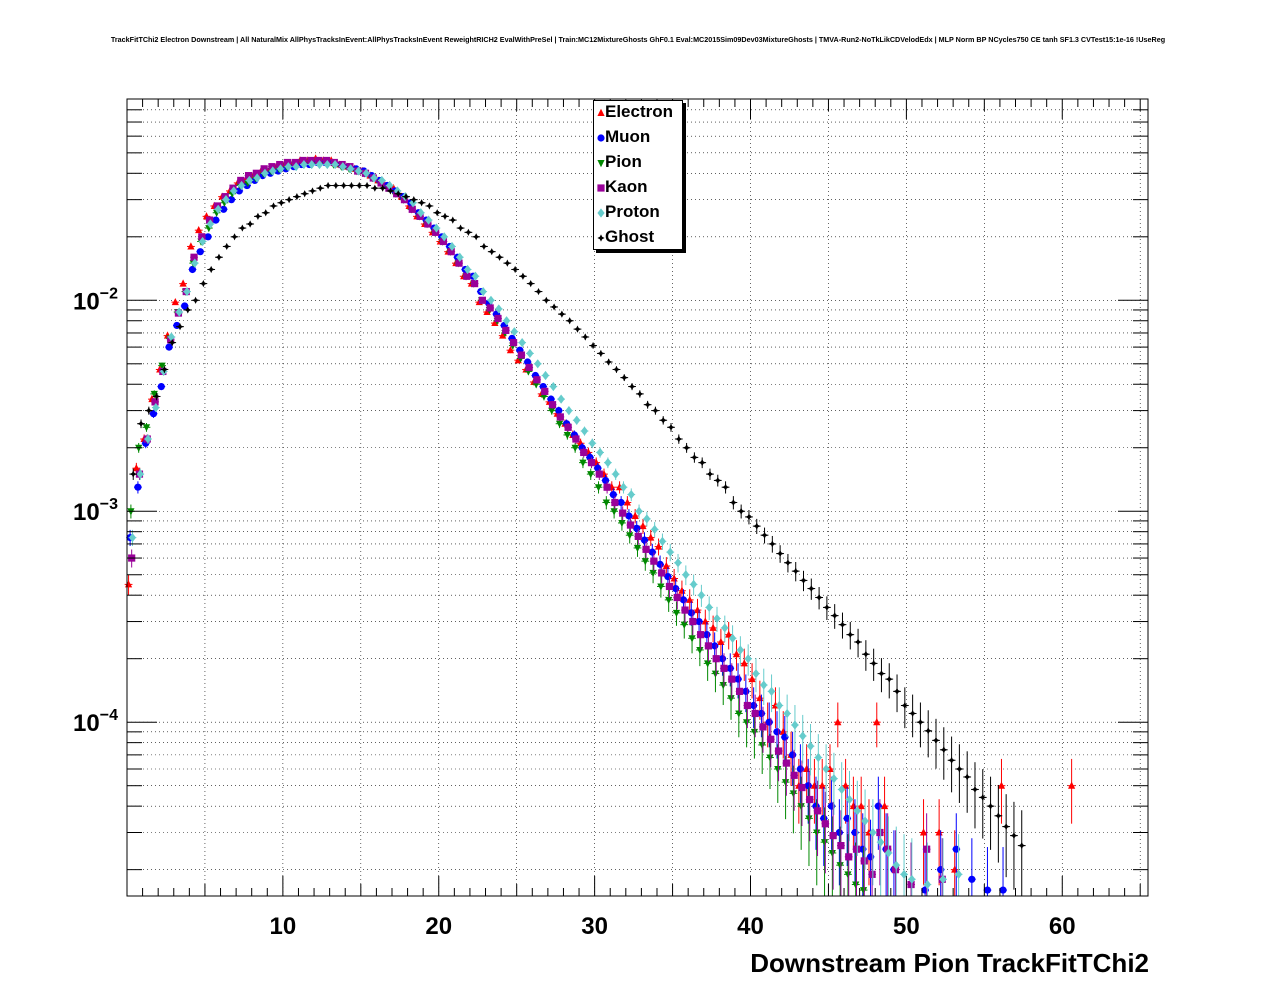 The width and height of the screenshot is (1276, 996). What do you see at coordinates (623, 161) in the screenshot?
I see `legend-label: Pion` at bounding box center [623, 161].